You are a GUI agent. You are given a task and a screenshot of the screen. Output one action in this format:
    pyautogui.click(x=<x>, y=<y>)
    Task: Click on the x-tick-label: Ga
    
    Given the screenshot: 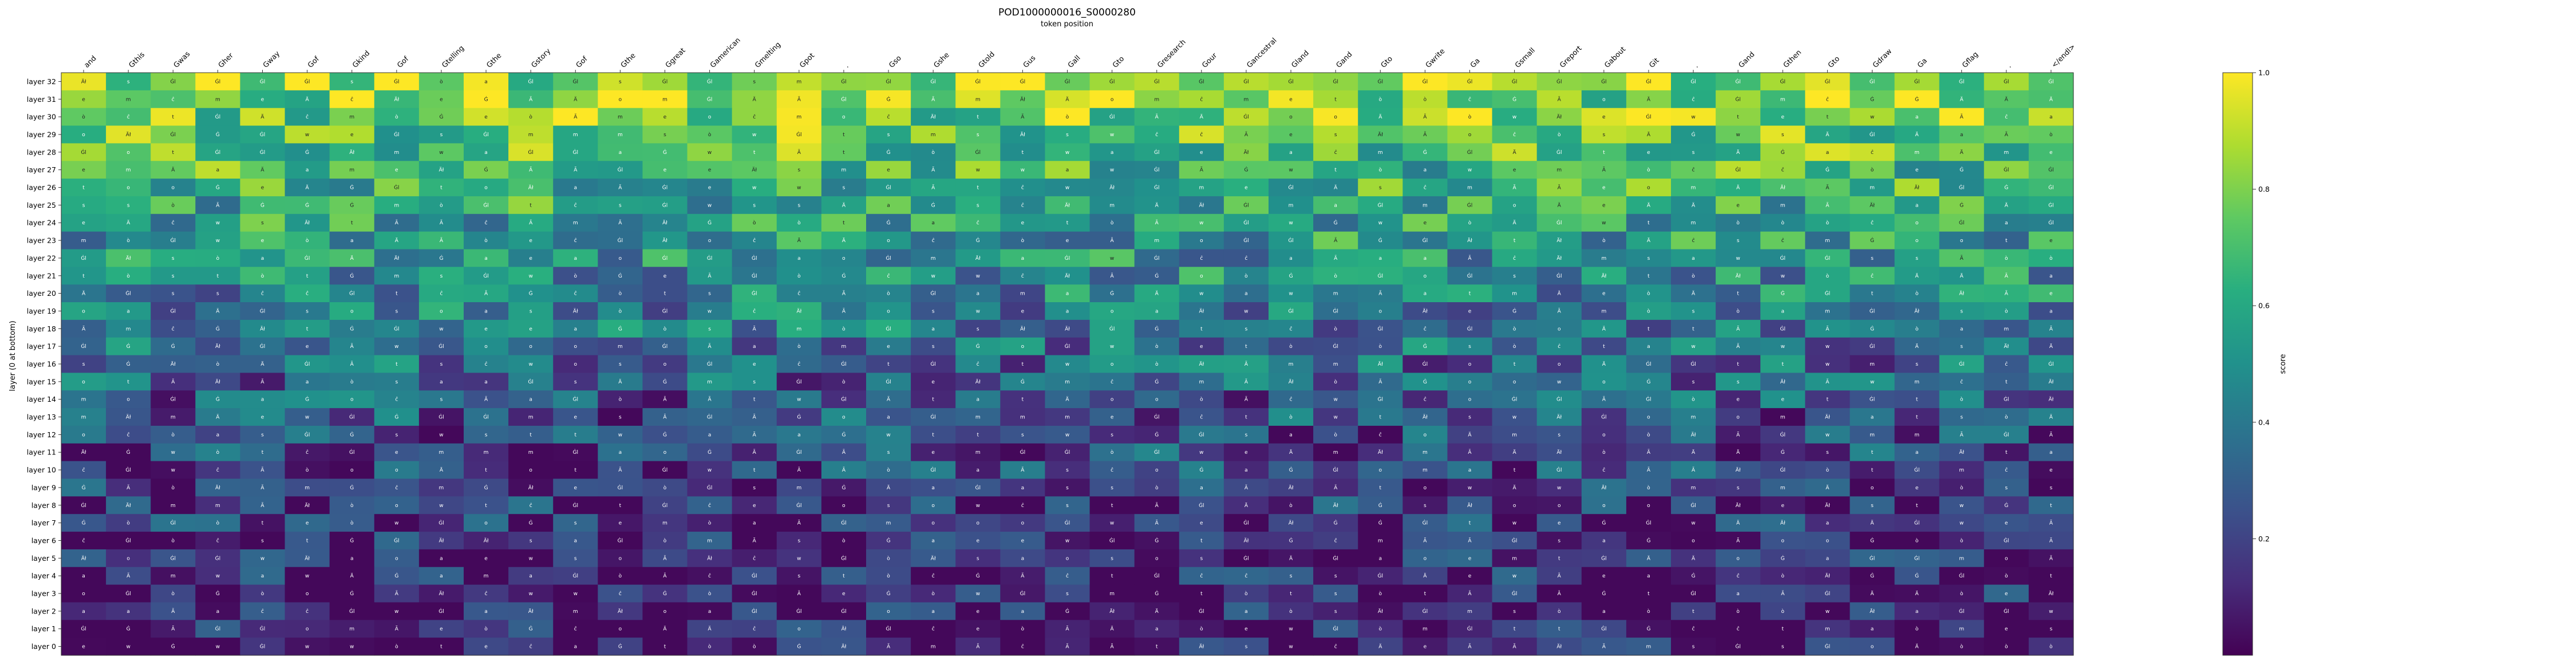 What is the action you would take?
    pyautogui.click(x=1474, y=62)
    